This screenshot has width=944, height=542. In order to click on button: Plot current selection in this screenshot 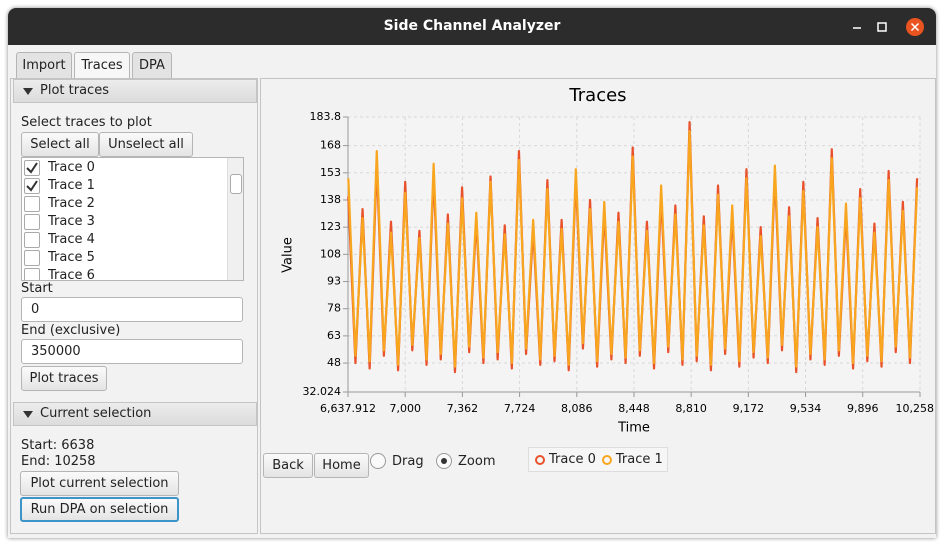, I will do `click(99, 483)`.